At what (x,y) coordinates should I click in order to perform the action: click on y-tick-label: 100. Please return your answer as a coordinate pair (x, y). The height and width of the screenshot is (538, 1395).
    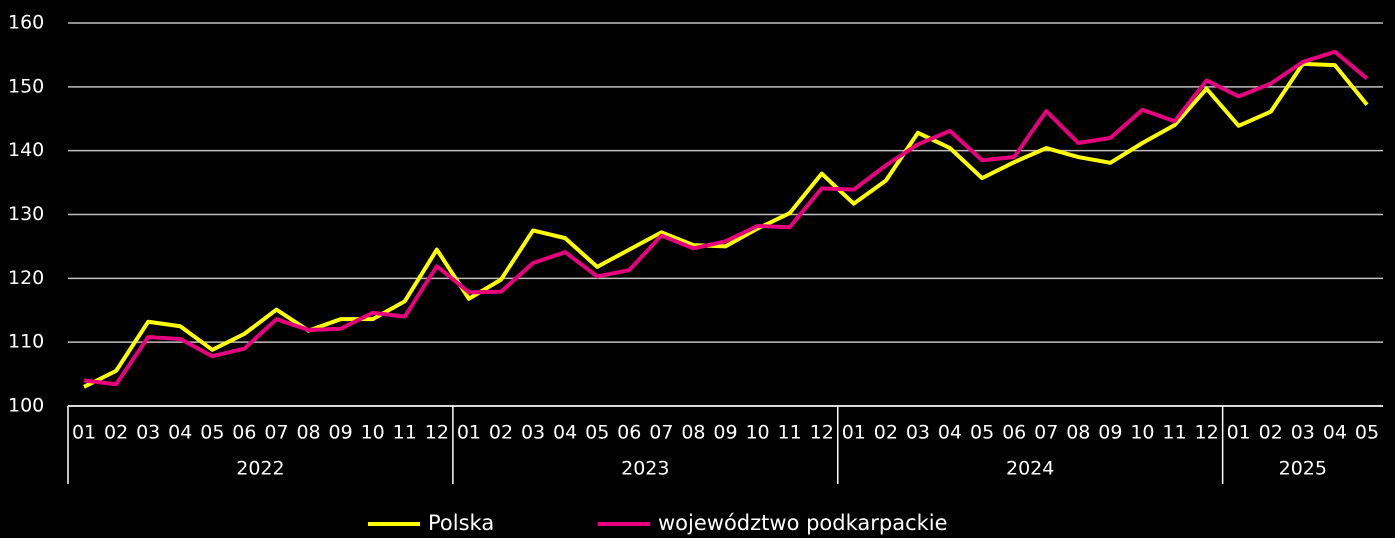
    Looking at the image, I should click on (26, 406).